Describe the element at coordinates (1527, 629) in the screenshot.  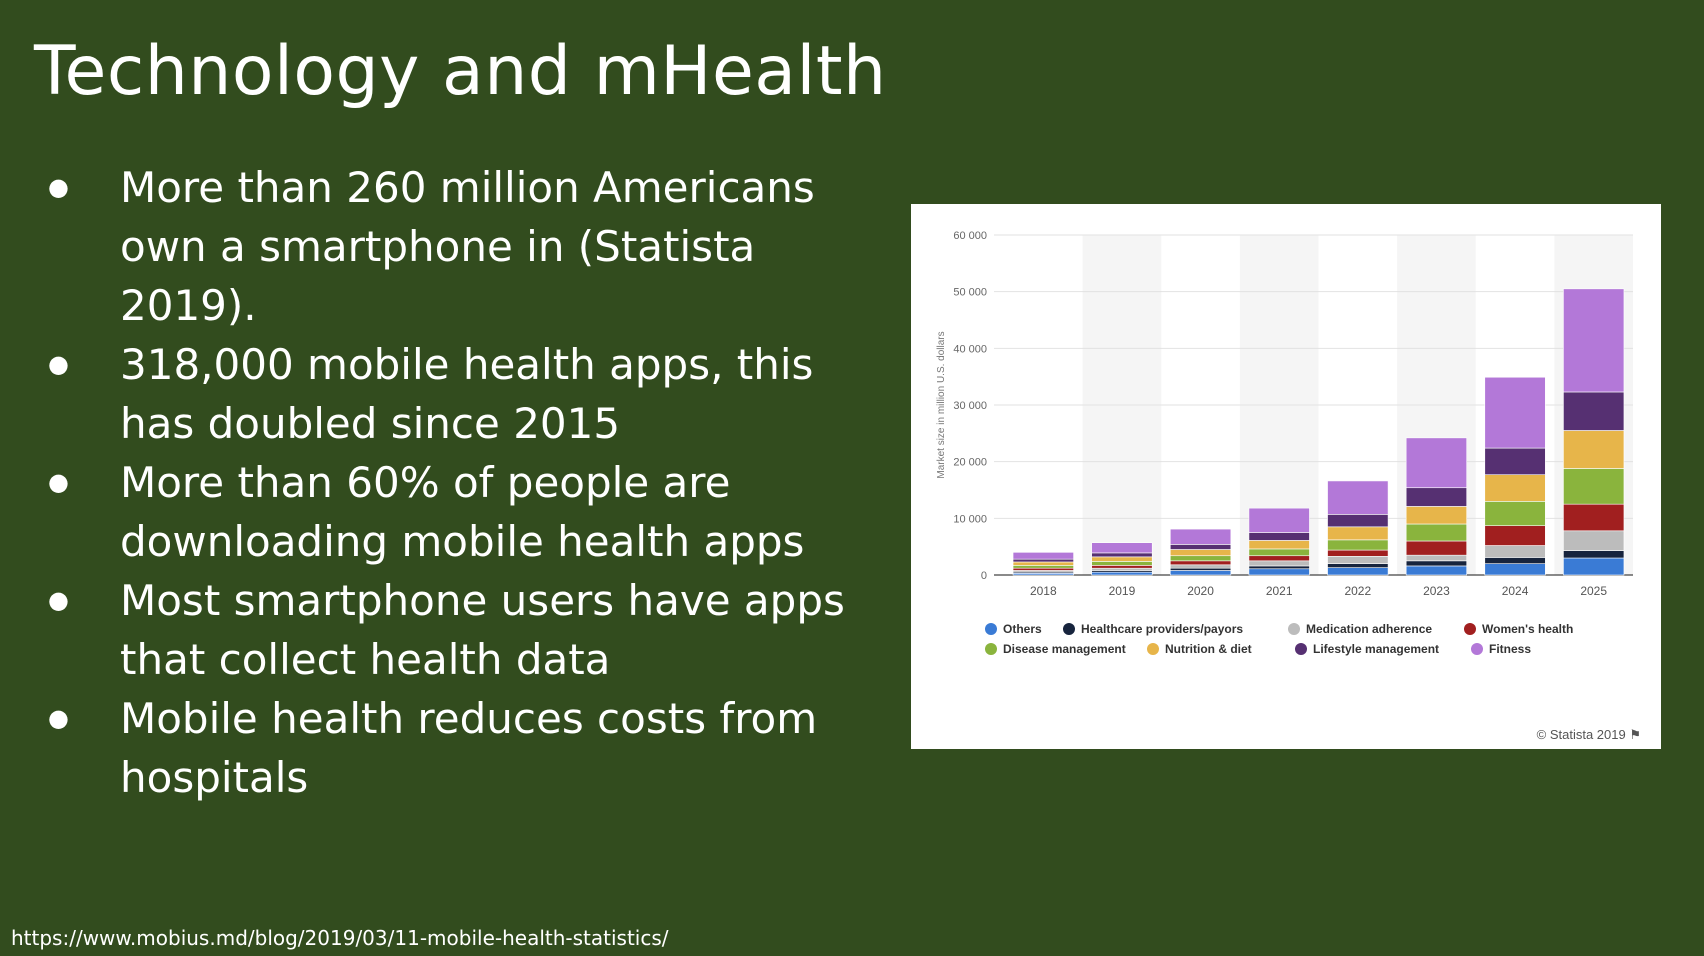
I see `legend-label: Women's health` at that location.